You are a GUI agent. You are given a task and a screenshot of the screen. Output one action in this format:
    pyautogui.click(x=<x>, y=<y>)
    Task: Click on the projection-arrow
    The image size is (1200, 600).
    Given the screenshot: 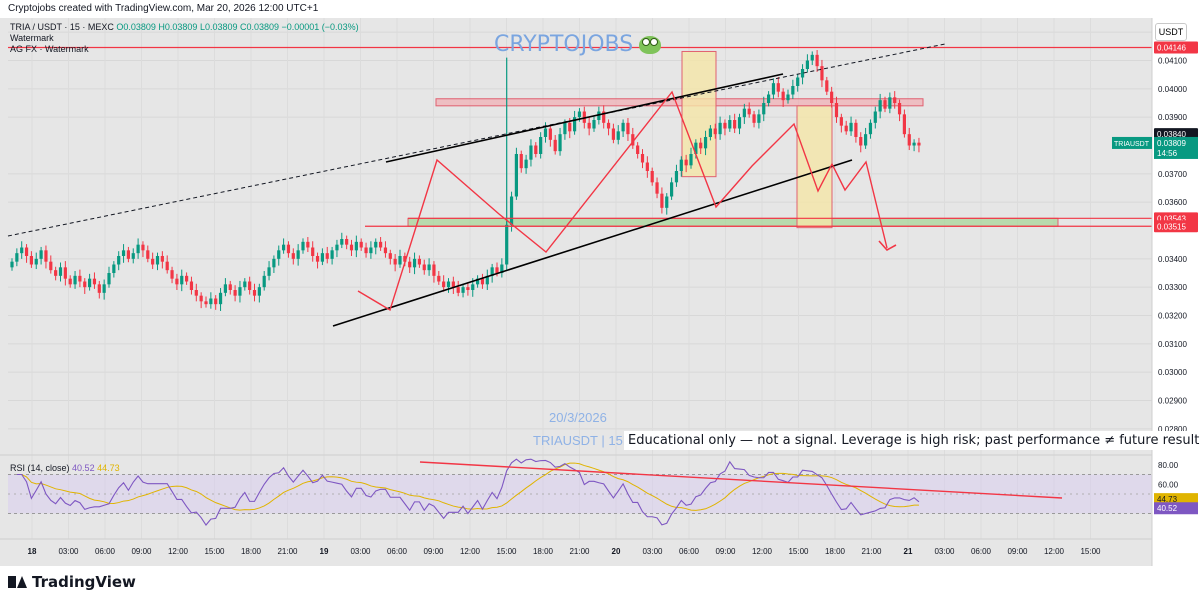 What is the action you would take?
    pyautogui.click(x=887, y=246)
    